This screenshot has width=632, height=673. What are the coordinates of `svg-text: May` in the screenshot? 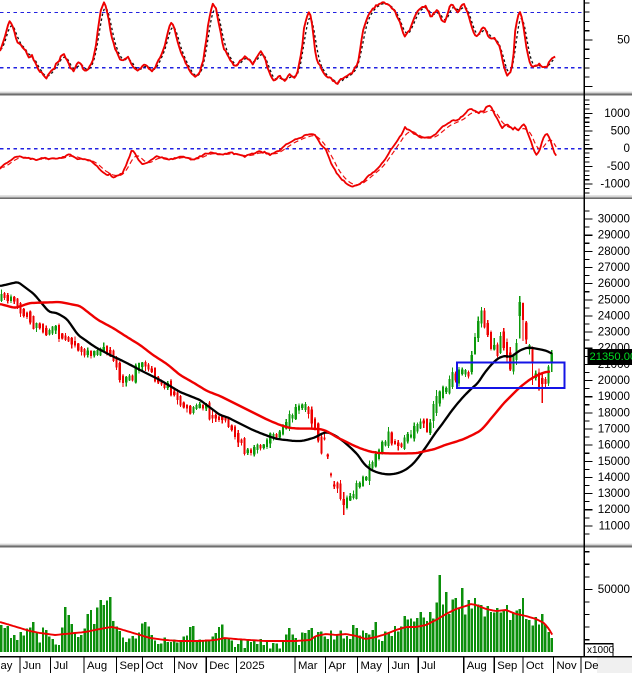 It's located at (372, 666).